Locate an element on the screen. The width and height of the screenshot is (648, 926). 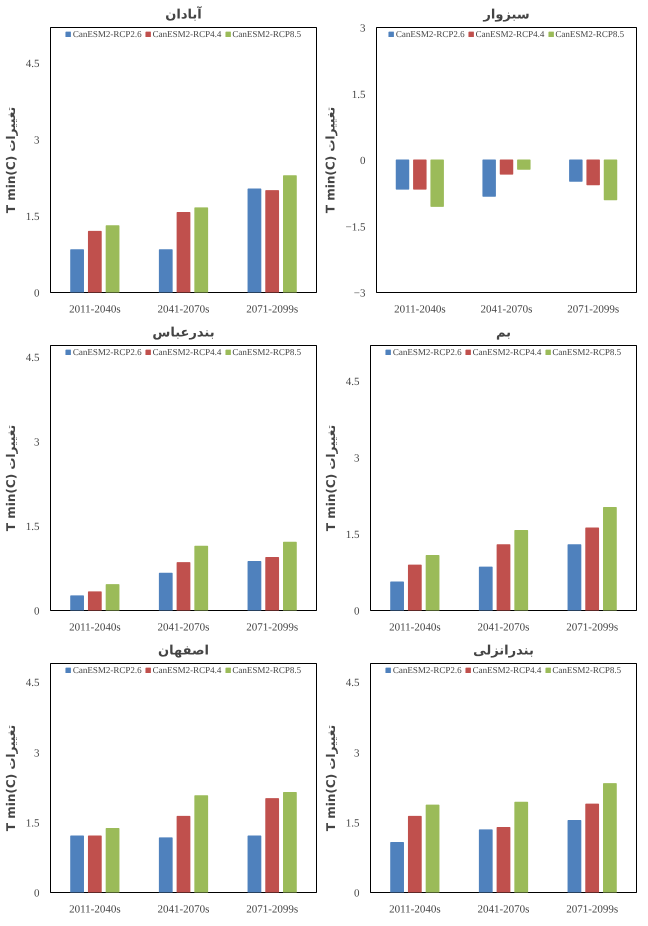
chart-title: اصفهان is located at coordinates (183, 651).